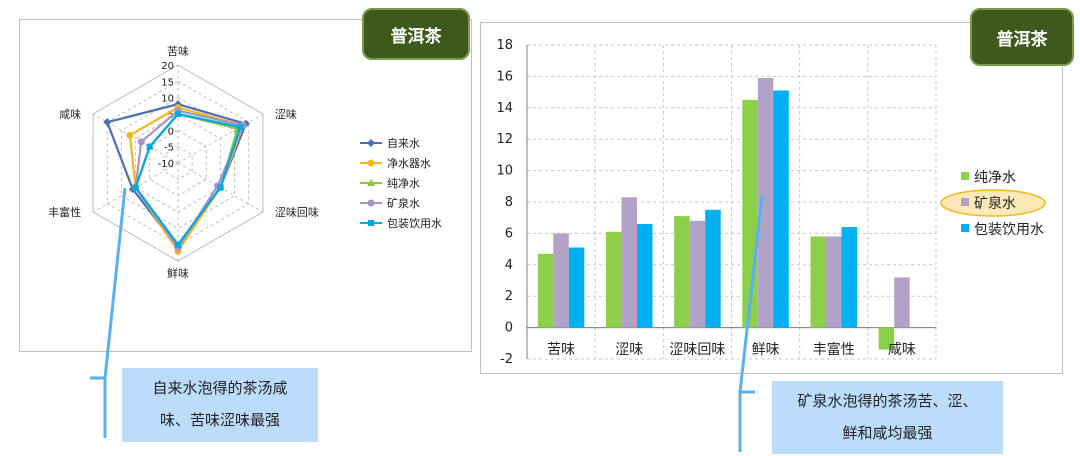  Describe the element at coordinates (504, 45) in the screenshot. I see `y-tick-label: 18` at that location.